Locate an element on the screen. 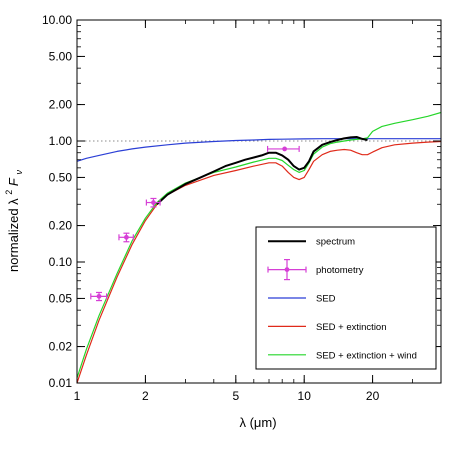  legend-entry: SED + extinction is located at coordinates (327, 327).